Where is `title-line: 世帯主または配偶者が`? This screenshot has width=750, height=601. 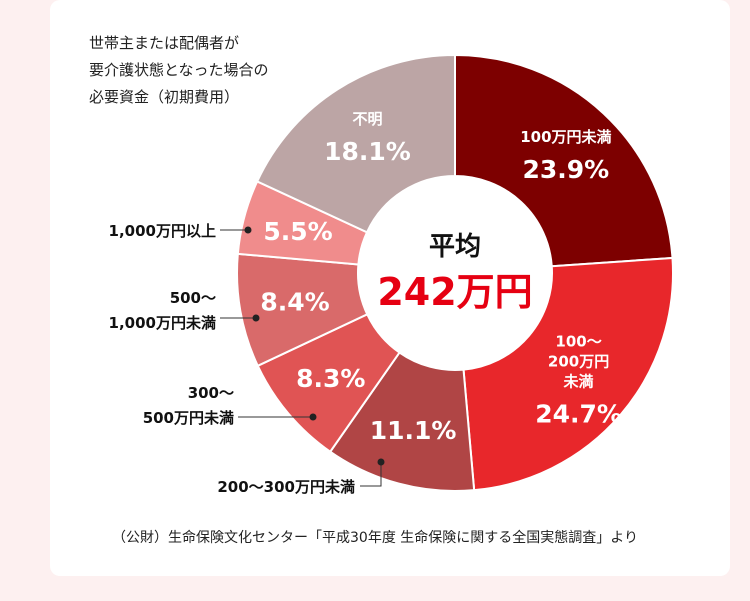
title-line: 世帯主または配偶者が is located at coordinates (164, 43).